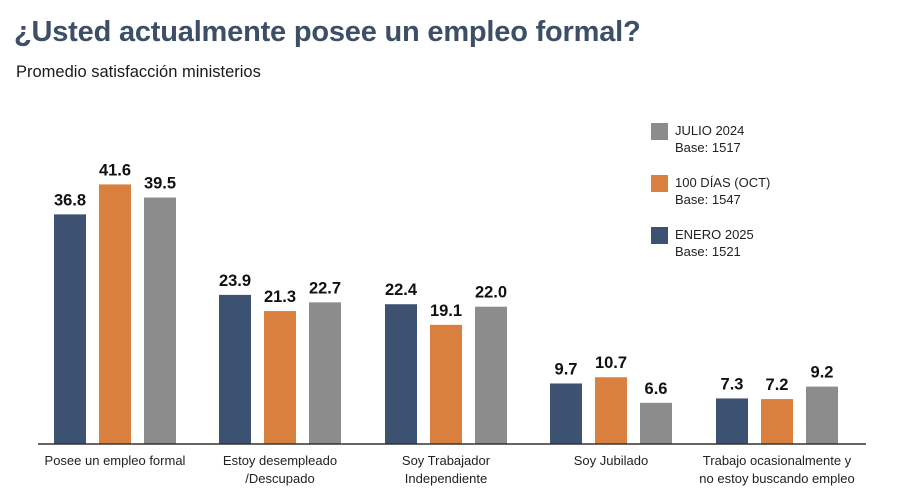 Image resolution: width=900 pixels, height=501 pixels. What do you see at coordinates (566, 369) in the screenshot?
I see `data-label-enero-2025-3: 9.7` at bounding box center [566, 369].